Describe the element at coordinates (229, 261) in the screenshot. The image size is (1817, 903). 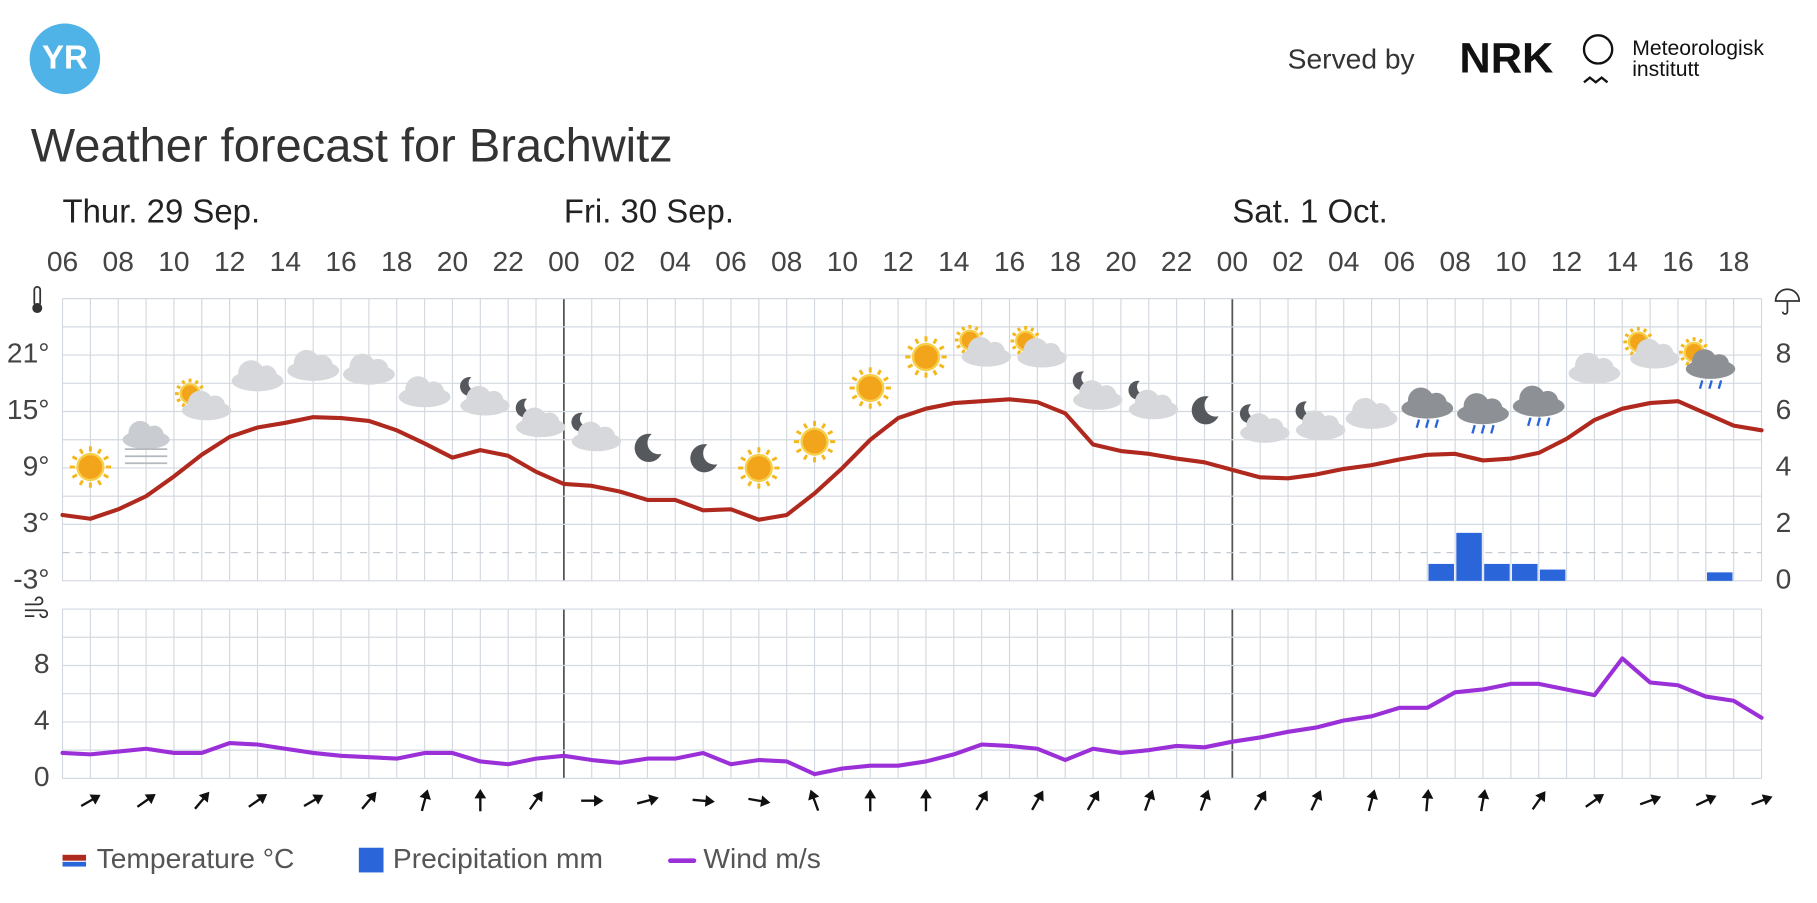
I see `x-tick-label: 12` at that location.